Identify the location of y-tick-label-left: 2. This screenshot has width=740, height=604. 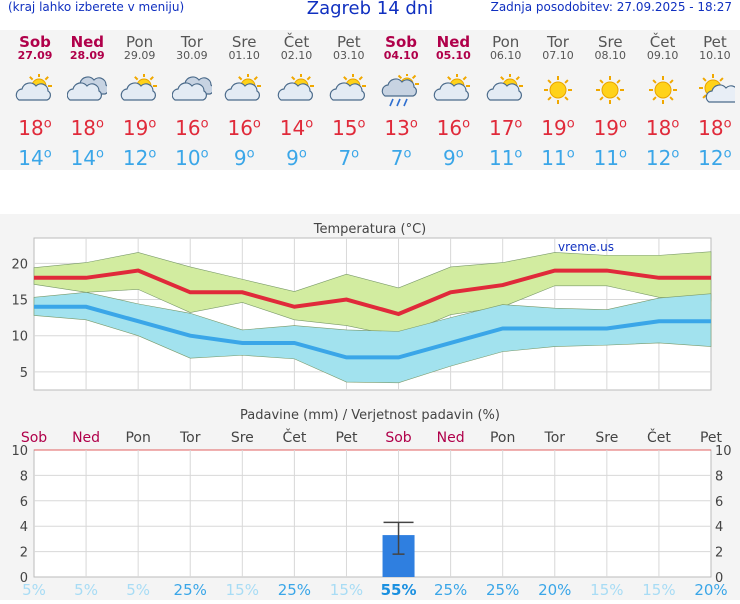
(24, 553).